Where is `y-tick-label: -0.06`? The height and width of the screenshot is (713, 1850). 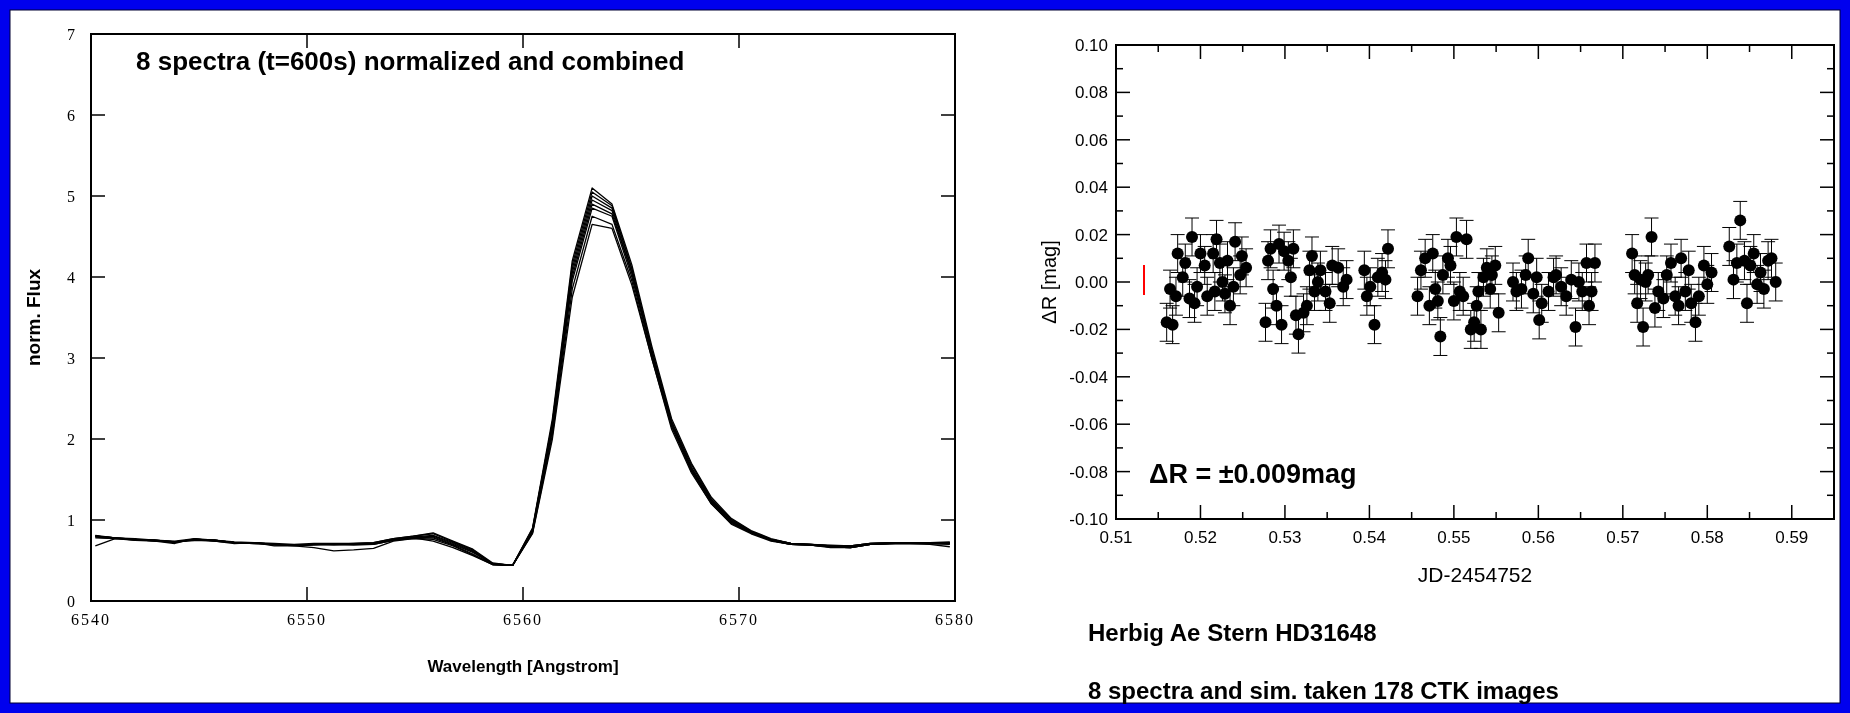
y-tick-label: -0.06 is located at coordinates (1088, 425).